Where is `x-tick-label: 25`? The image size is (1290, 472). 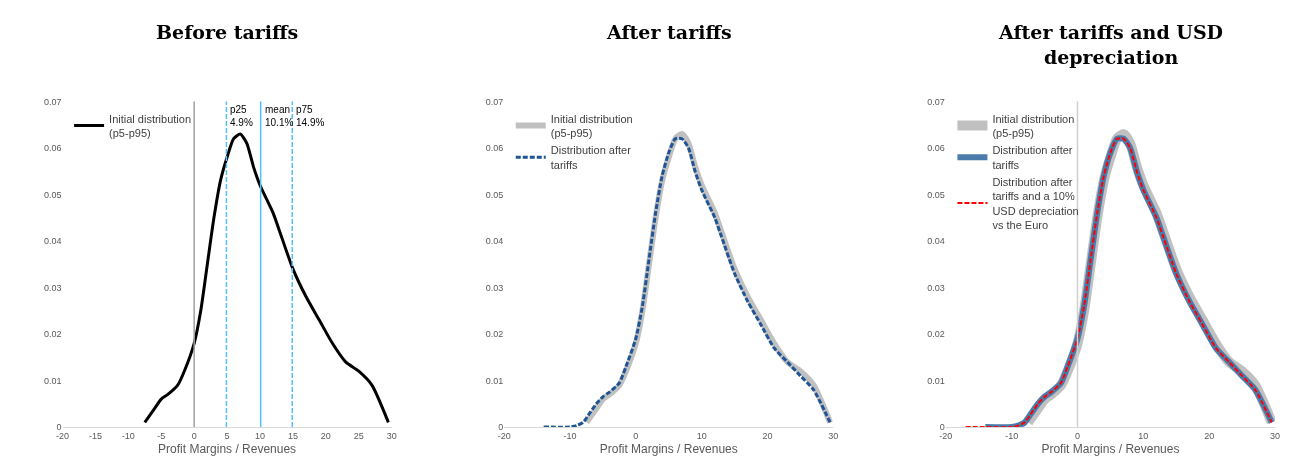 x-tick-label: 25 is located at coordinates (358, 435).